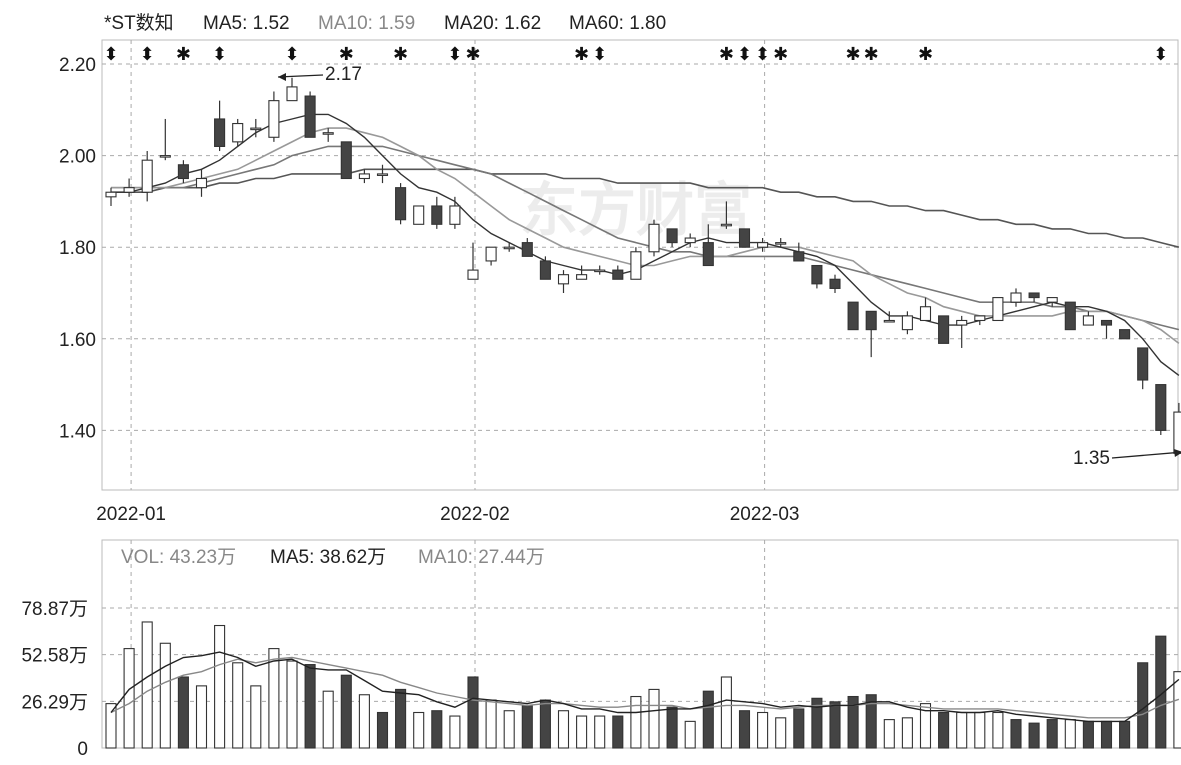  Describe the element at coordinates (1091, 458) in the screenshot. I see `low-annotation: 1.35` at that location.